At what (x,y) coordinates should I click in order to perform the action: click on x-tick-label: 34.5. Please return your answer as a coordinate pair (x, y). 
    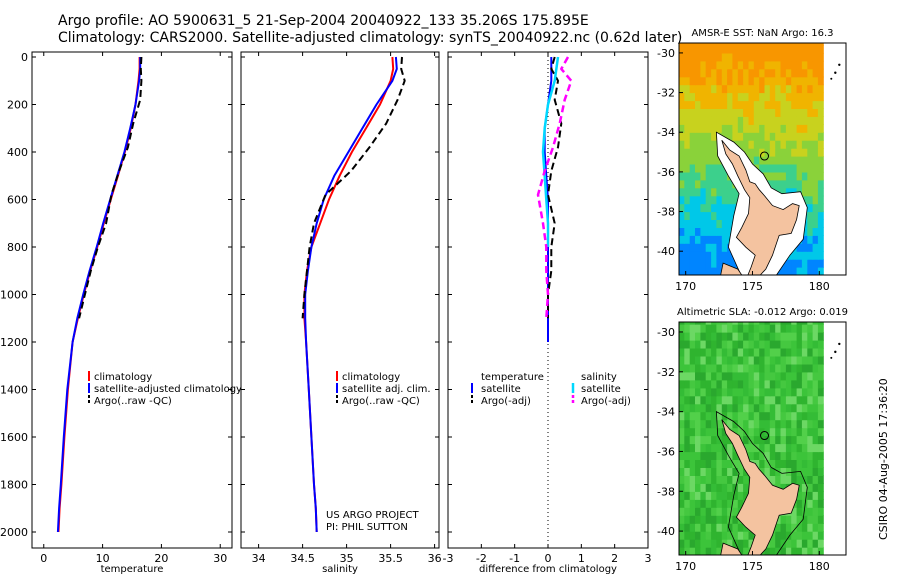
    Looking at the image, I should click on (302, 558).